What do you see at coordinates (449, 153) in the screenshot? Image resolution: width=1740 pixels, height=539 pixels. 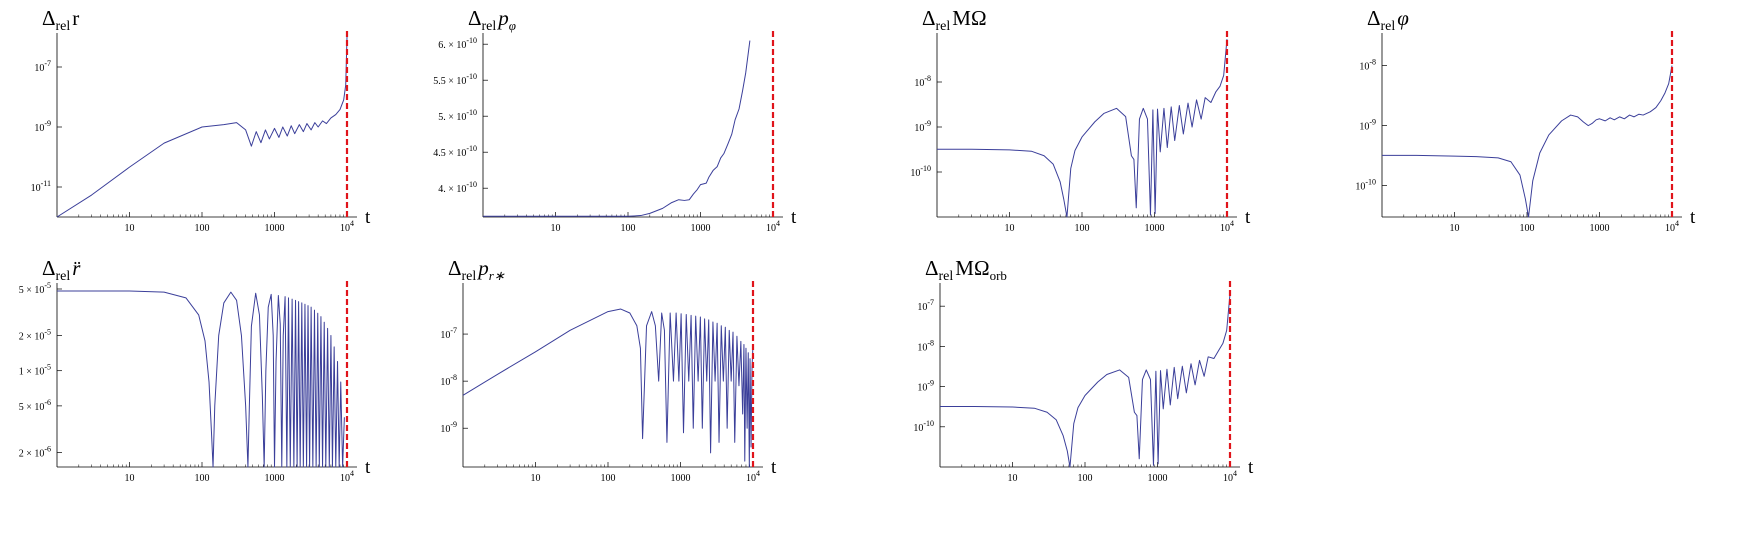 I see `y-tick-base: 4.5 × 10` at bounding box center [449, 153].